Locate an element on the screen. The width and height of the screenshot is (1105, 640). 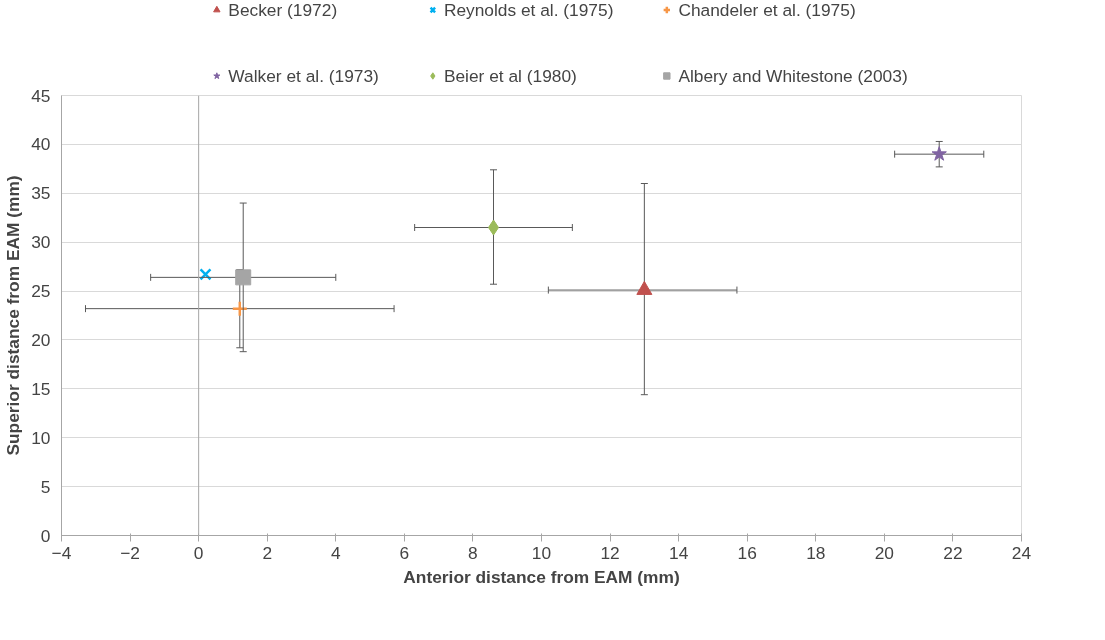
x-tick-label: 6 is located at coordinates (404, 552).